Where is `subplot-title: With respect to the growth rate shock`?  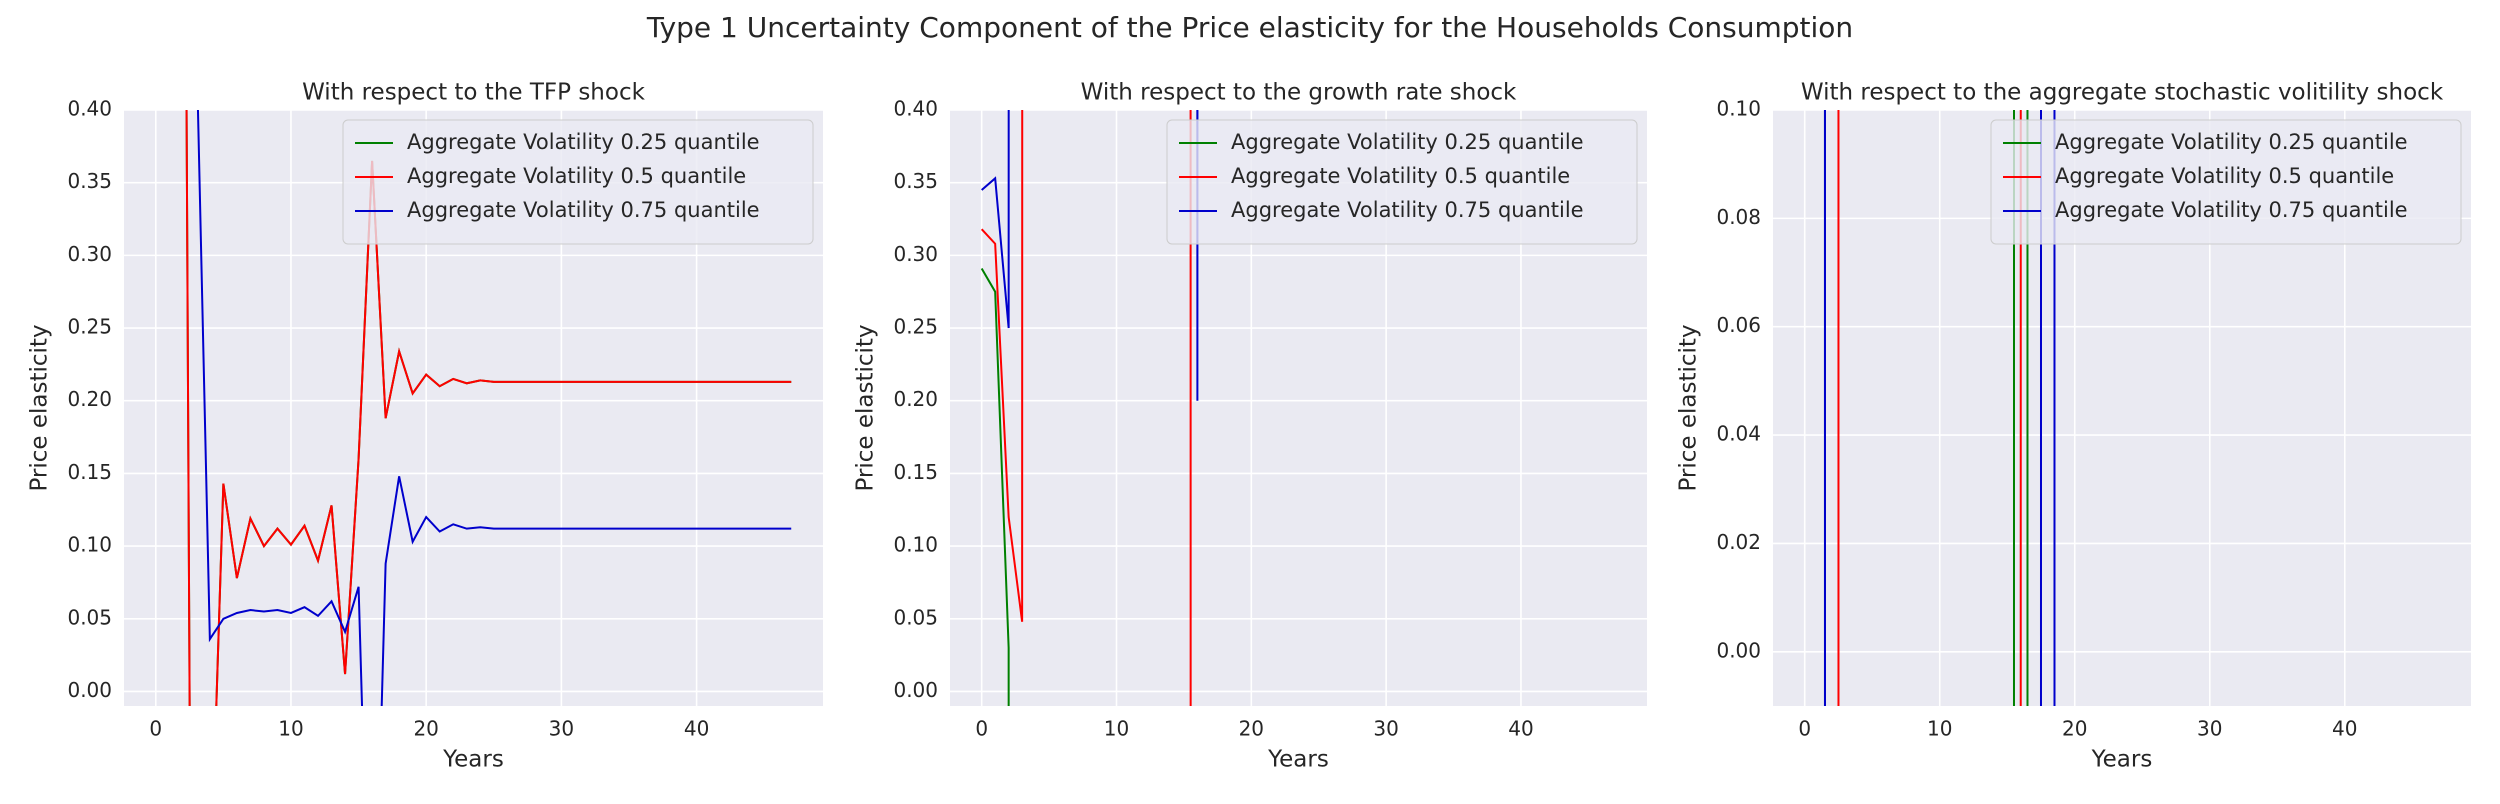
subplot-title: With respect to the growth rate shock is located at coordinates (1299, 93).